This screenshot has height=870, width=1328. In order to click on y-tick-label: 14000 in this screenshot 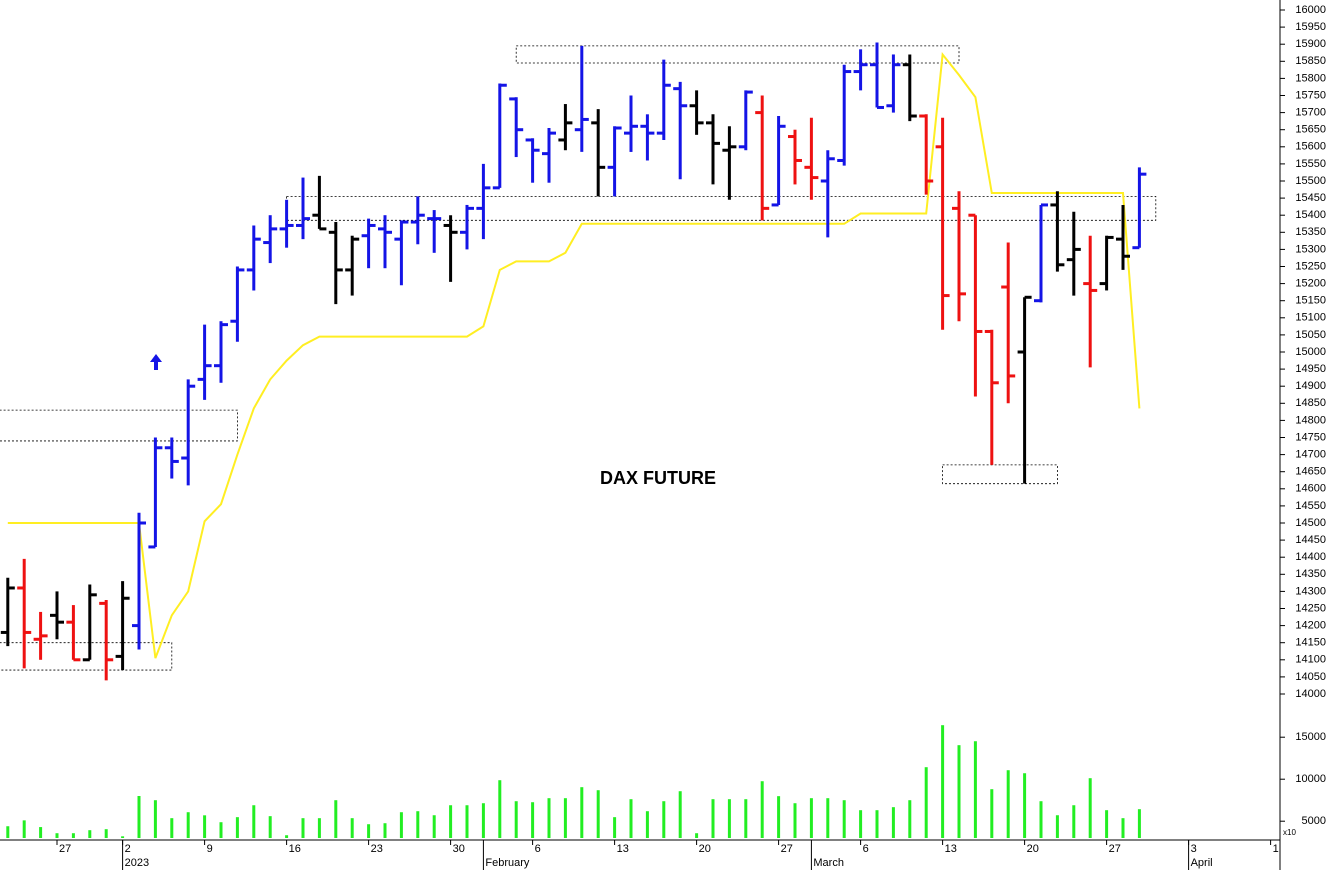, I will do `click(1310, 694)`.